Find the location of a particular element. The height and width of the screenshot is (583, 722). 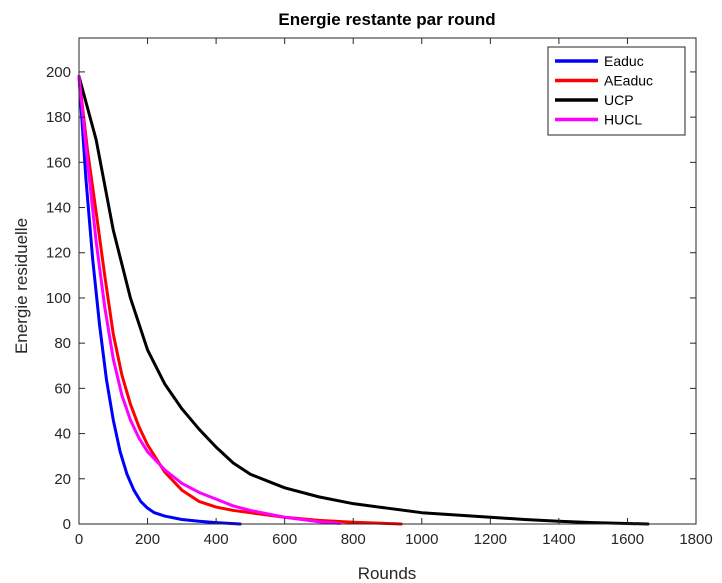

x-tick-label: 800 is located at coordinates (353, 539).